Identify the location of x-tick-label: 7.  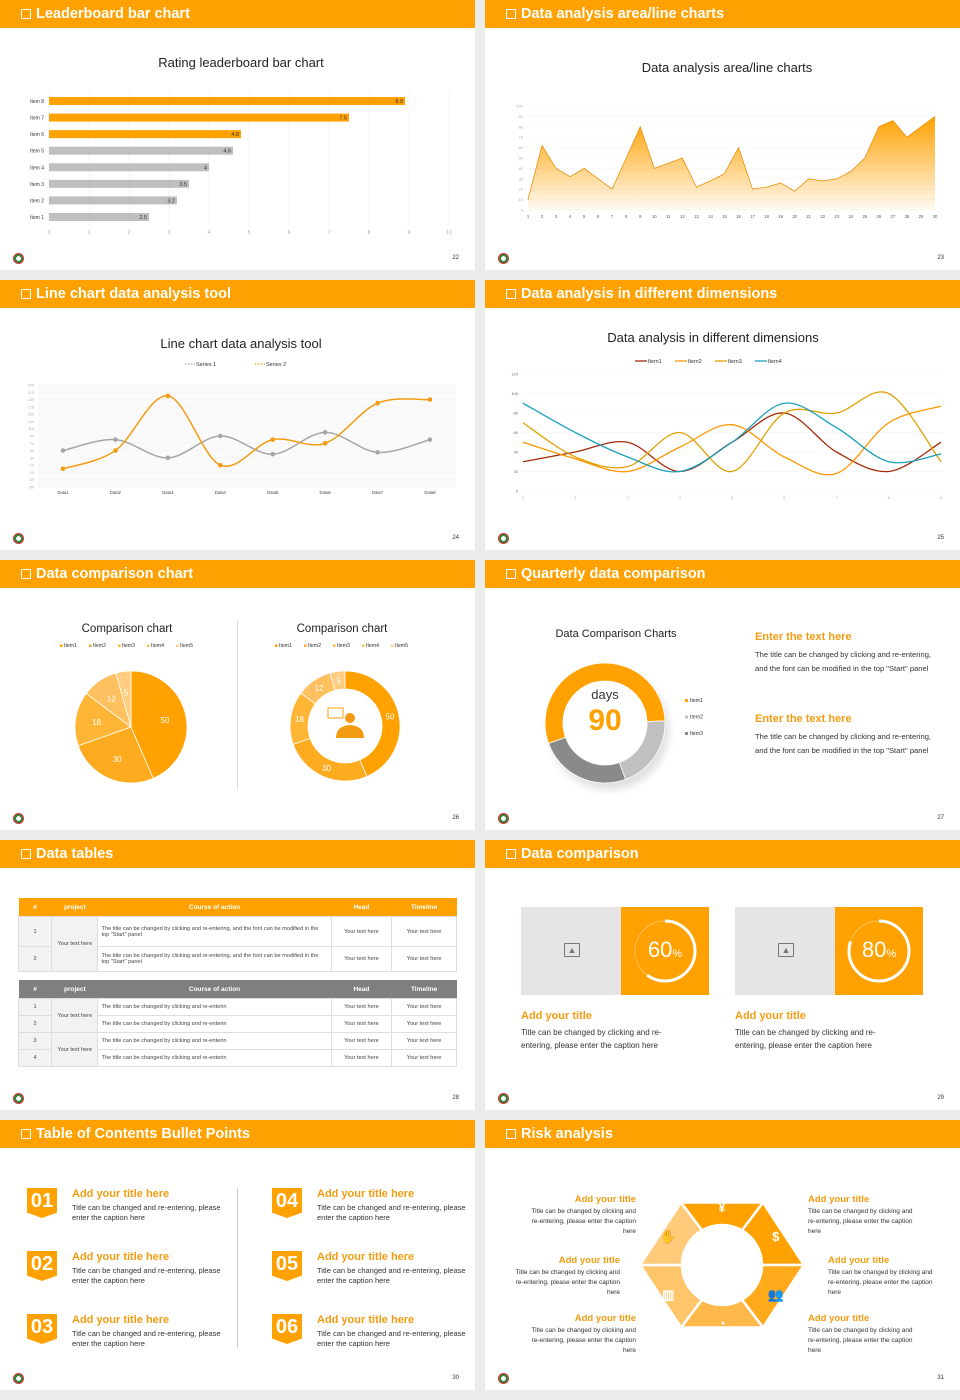
(612, 216).